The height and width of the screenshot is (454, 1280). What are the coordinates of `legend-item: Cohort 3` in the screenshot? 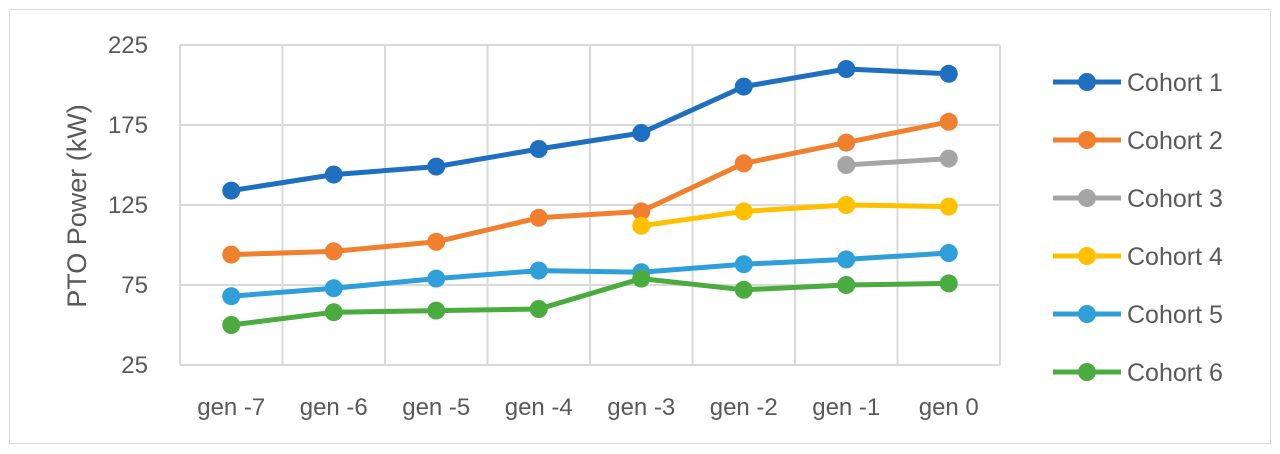 It's located at (1138, 199).